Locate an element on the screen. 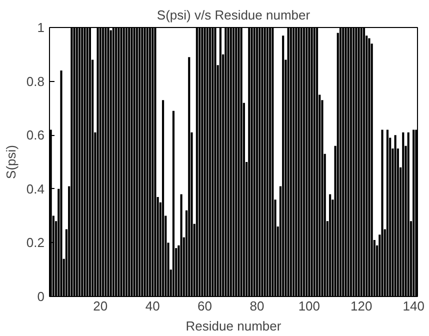 Image resolution: width=429 pixels, height=336 pixels. x-tick-label: 100 is located at coordinates (309, 306).